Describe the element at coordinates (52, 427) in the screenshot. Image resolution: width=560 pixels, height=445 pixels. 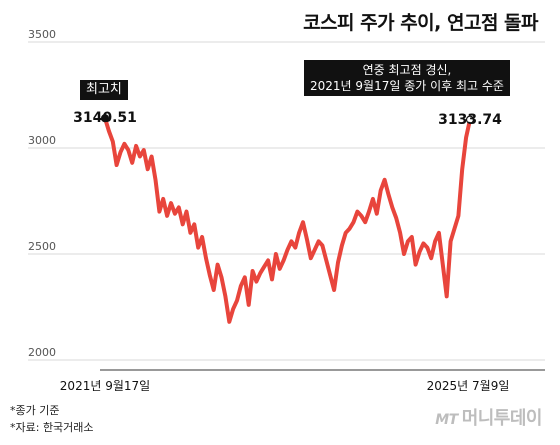
I see `footnote-source: *자료: 한국거래소` at that location.